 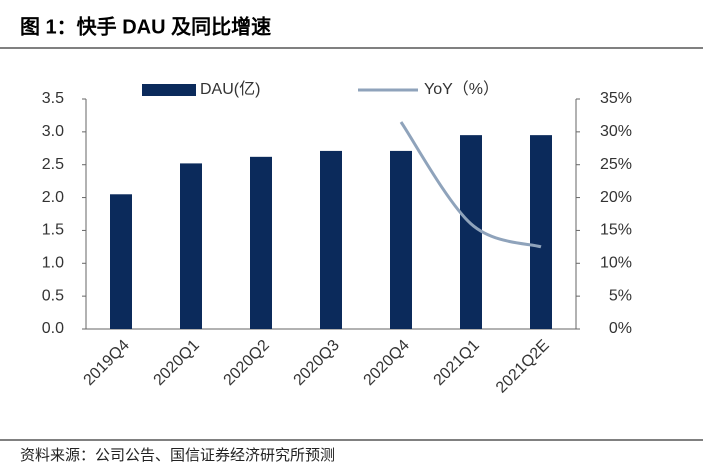 I want to click on x-tick-label: 2020Q2, so click(x=247, y=363).